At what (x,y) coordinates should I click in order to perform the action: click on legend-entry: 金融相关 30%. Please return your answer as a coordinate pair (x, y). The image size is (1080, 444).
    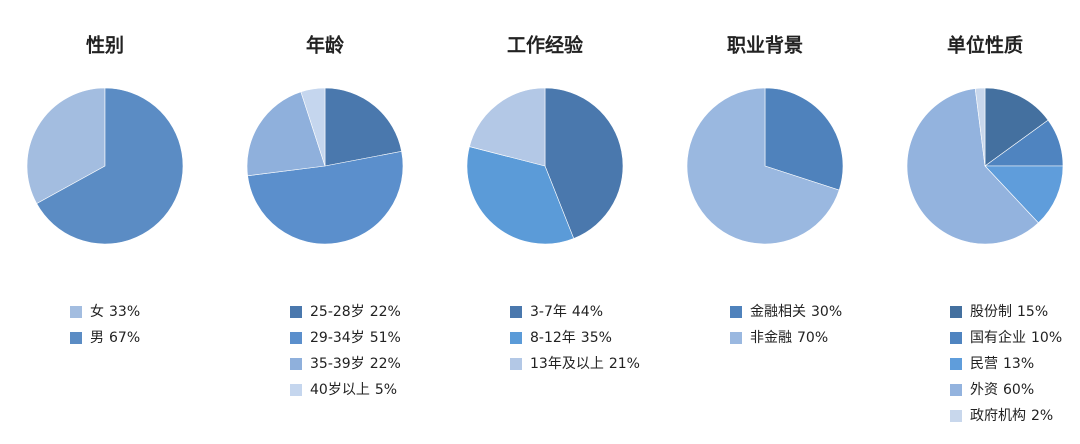
    Looking at the image, I should click on (796, 312).